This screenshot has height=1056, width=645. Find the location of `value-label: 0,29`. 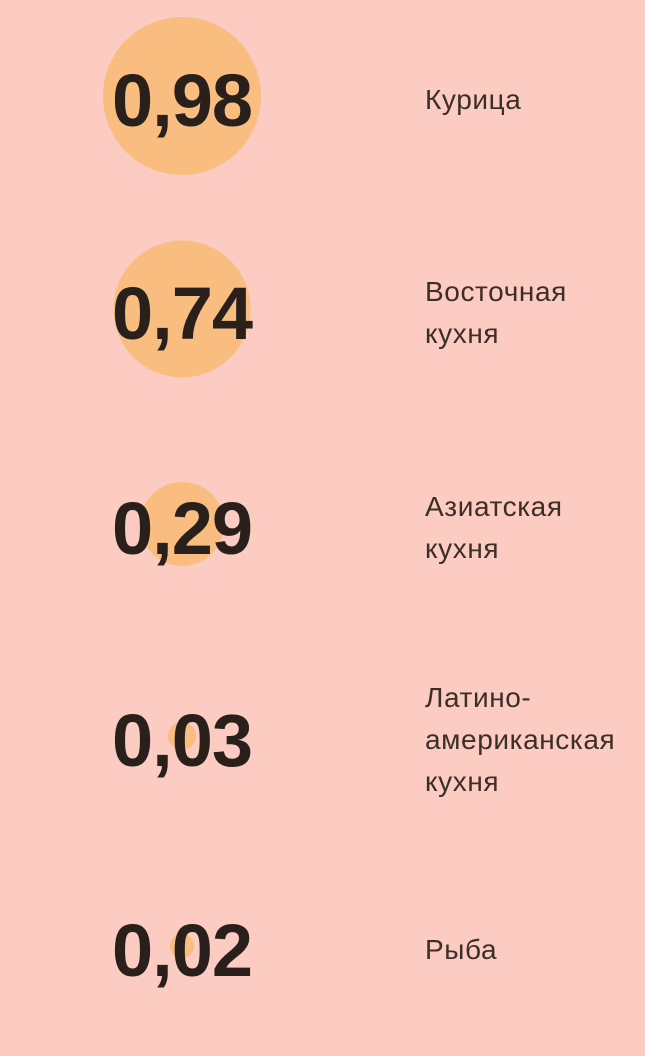

value-label: 0,29 is located at coordinates (182, 528).